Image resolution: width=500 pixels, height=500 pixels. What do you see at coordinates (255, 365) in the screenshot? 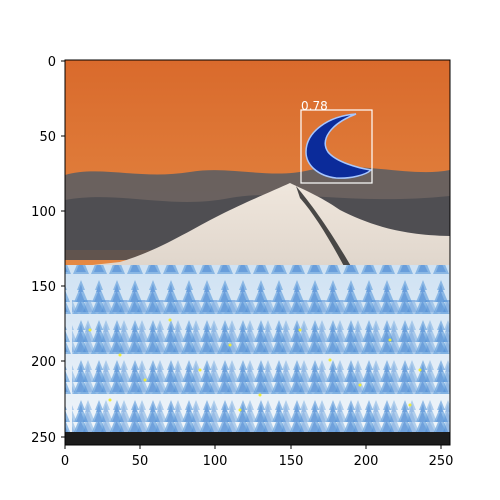
I see `forest-speckles` at bounding box center [255, 365].